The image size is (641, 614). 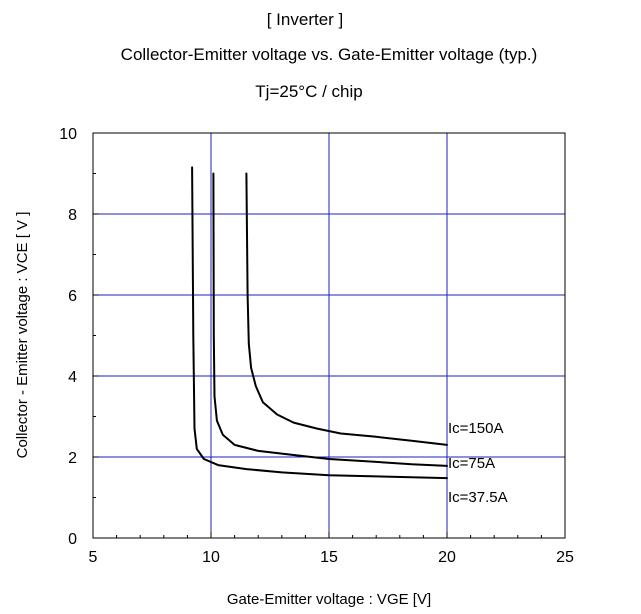 I want to click on y-tick-label: 10, so click(x=68, y=134).